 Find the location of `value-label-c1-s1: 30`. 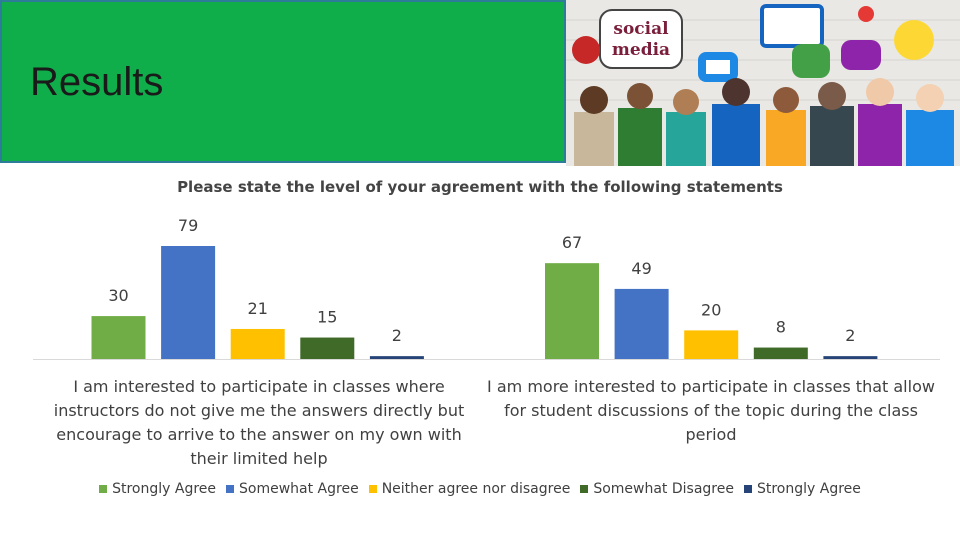

value-label-c1-s1: 30 is located at coordinates (118, 295).